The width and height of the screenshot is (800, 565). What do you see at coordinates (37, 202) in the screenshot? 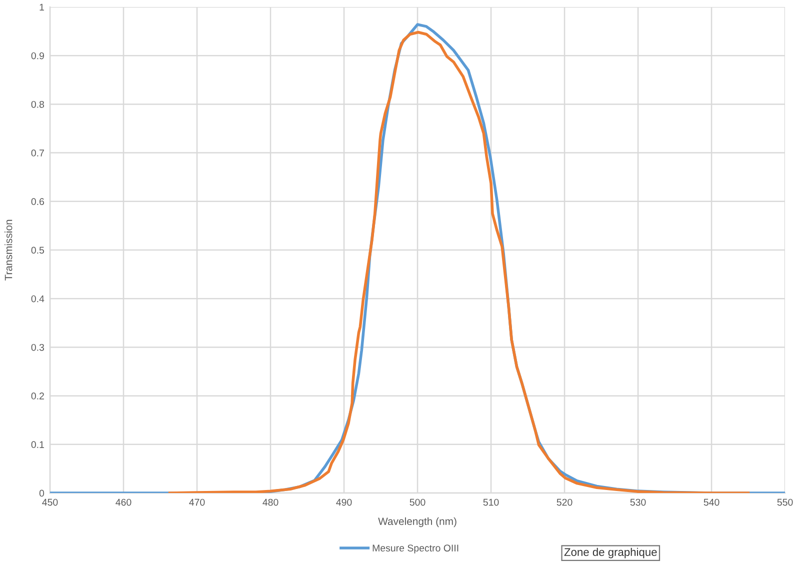
I see `y-tick-label: 0.6` at bounding box center [37, 202].